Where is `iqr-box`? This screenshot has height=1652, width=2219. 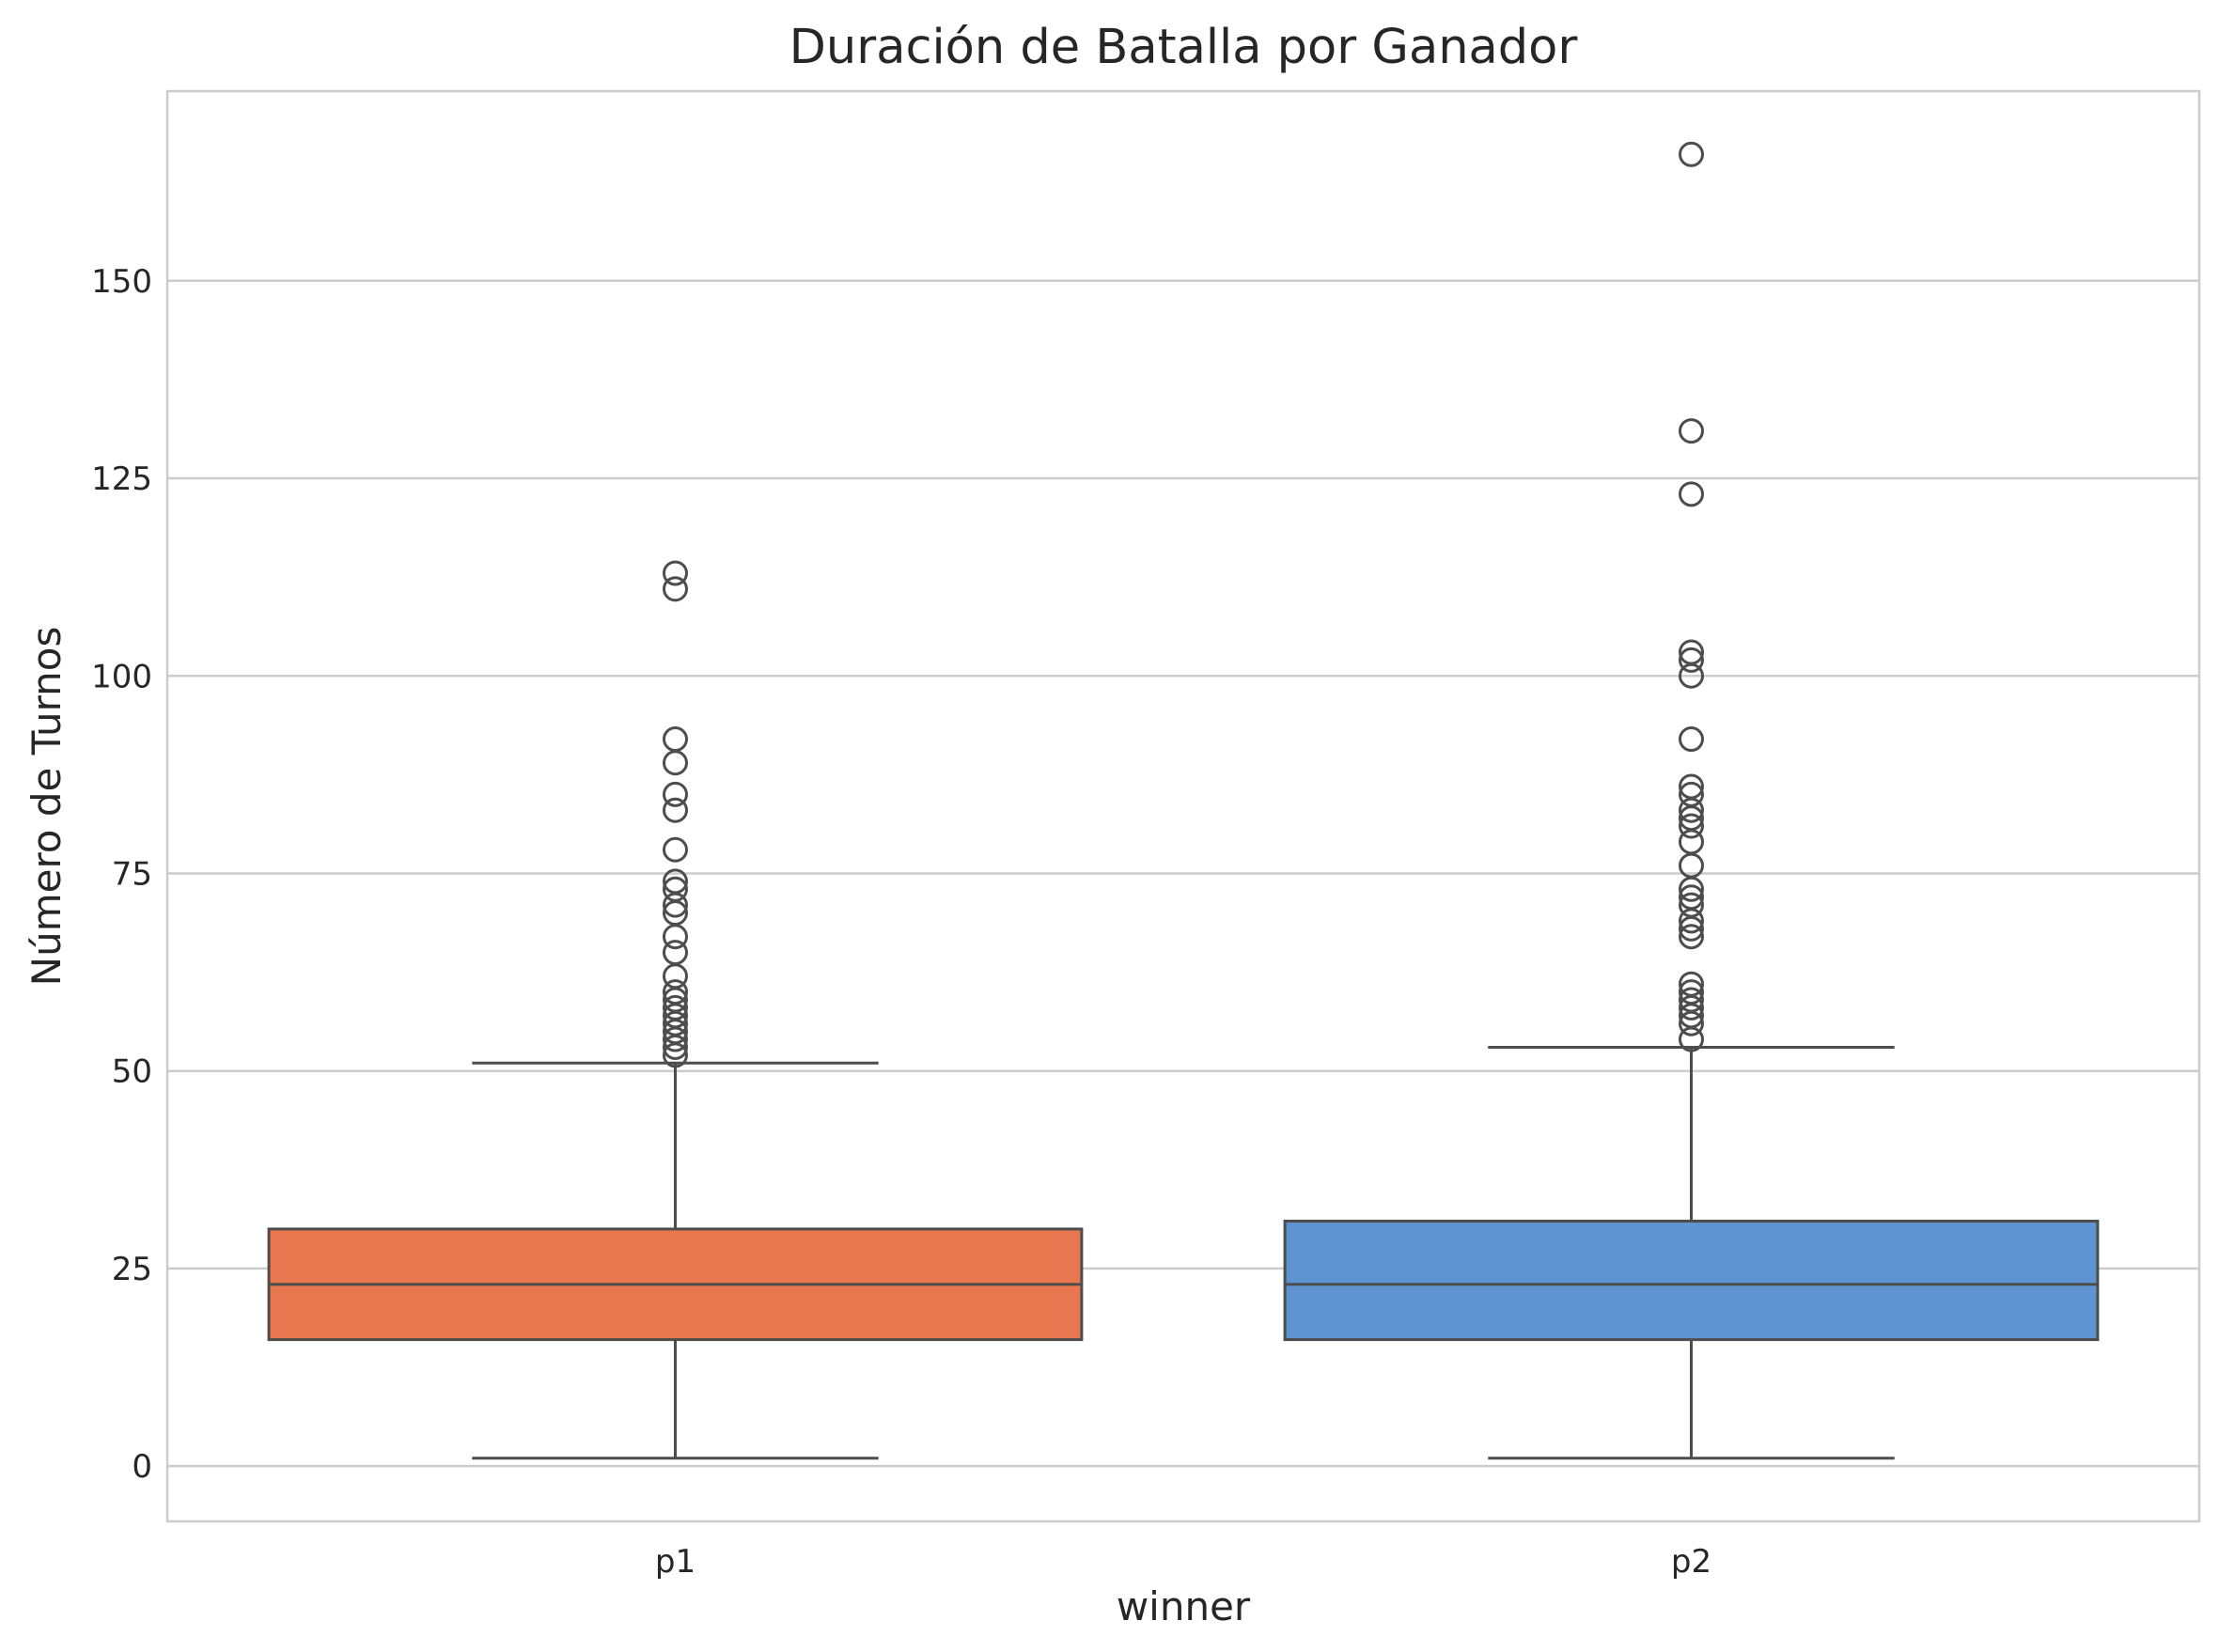
iqr-box is located at coordinates (1691, 1280).